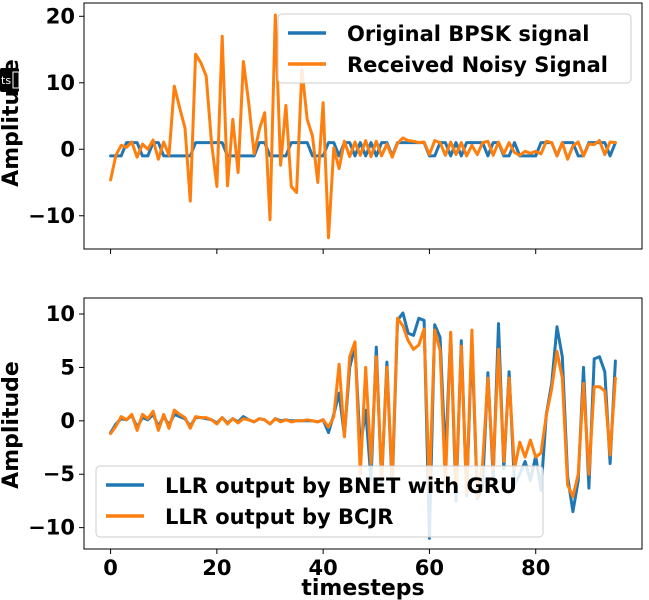  Describe the element at coordinates (477, 65) in the screenshot. I see `legend-label: Received Noisy Signal` at that location.